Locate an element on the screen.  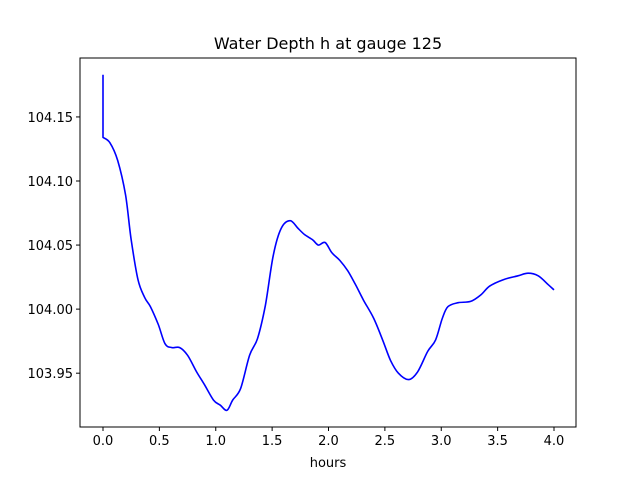
x-axis-label: hours is located at coordinates (328, 463).